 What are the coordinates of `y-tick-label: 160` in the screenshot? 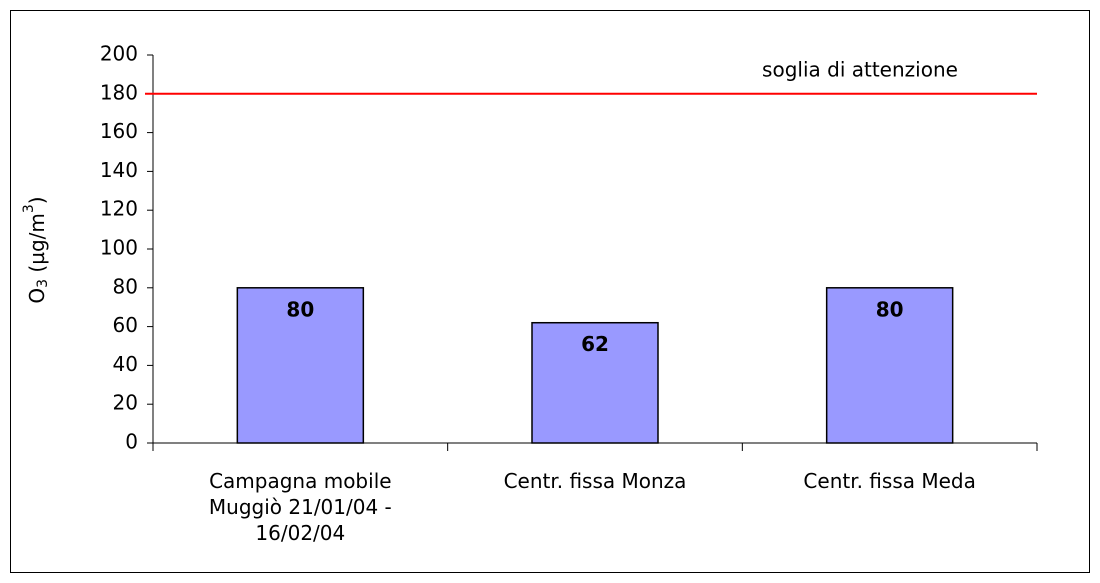 It's located at (119, 131).